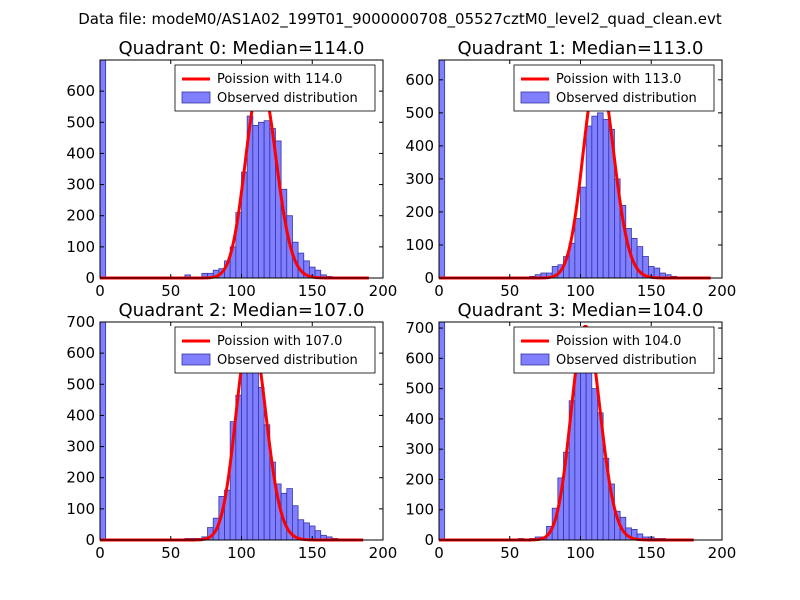 Image resolution: width=800 pixels, height=600 pixels. What do you see at coordinates (581, 48) in the screenshot?
I see `panel-title: Quadrant 1: Median=113.0` at bounding box center [581, 48].